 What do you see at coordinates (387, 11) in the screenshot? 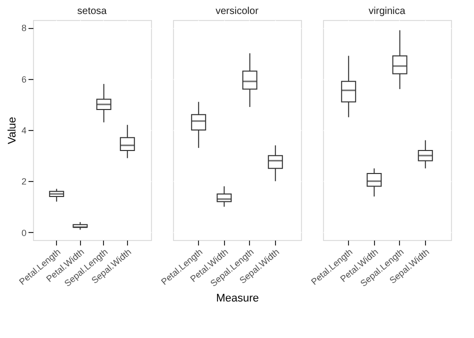
I see `chart-title: virginica` at bounding box center [387, 11].